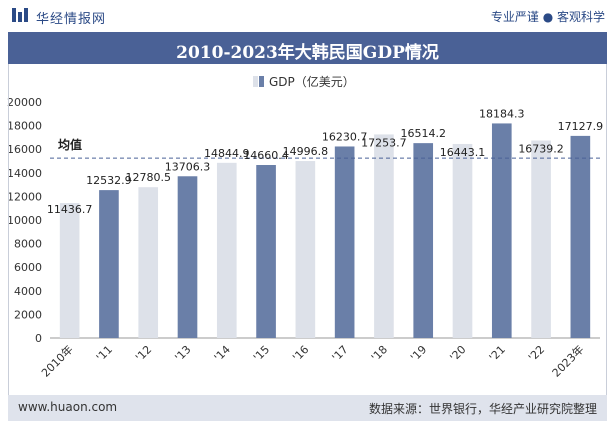 The width and height of the screenshot is (615, 427). What do you see at coordinates (28, 267) in the screenshot?
I see `y-tick-label: 6000` at bounding box center [28, 267].